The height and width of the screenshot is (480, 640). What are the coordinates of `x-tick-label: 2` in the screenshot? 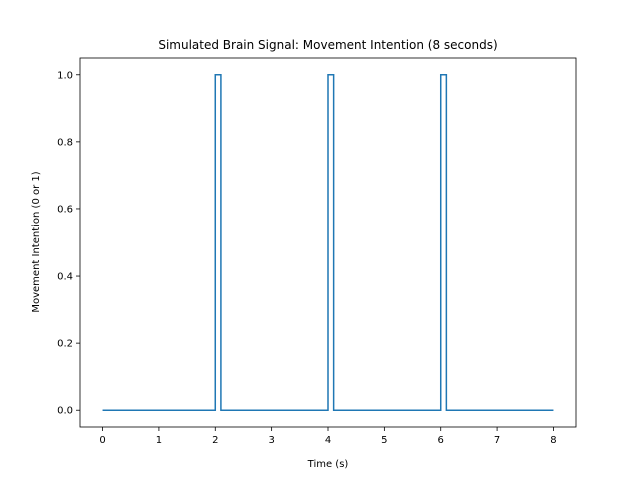 It's located at (215, 440).